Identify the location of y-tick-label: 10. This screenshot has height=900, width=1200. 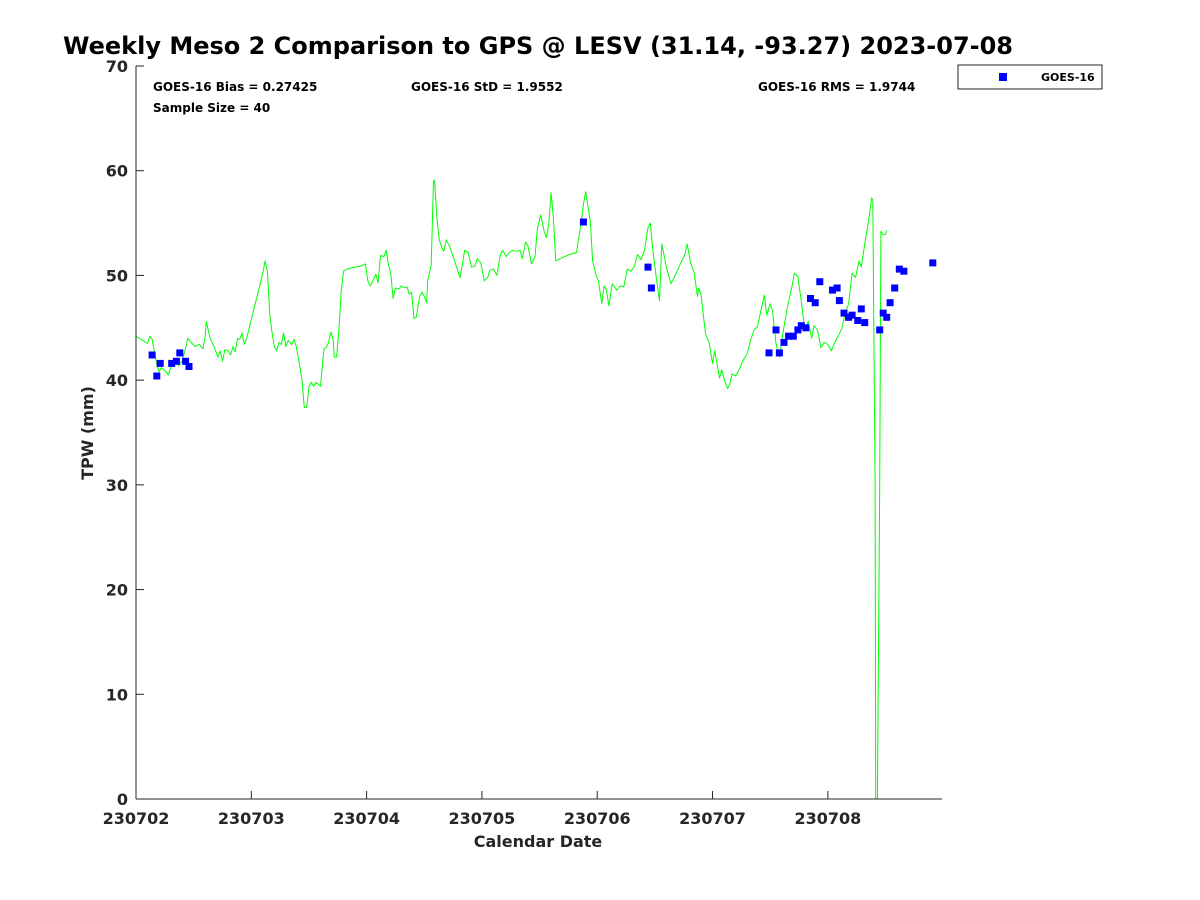
(117, 694).